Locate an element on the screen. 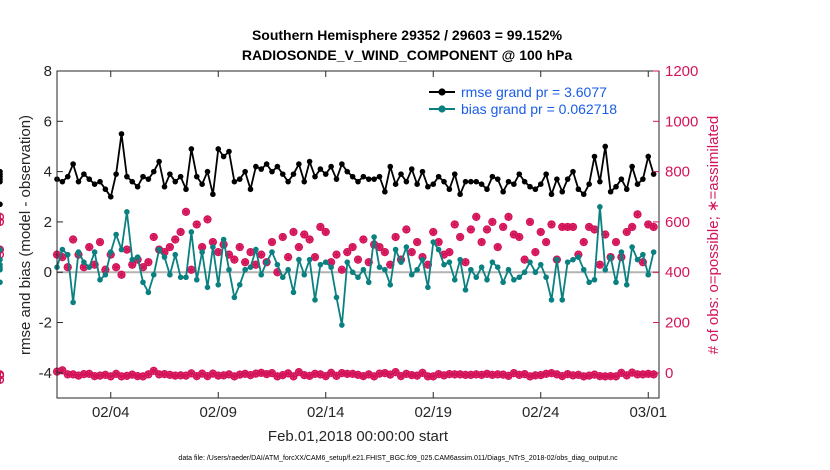 The height and width of the screenshot is (470, 830). y-right-tick-label: 0 is located at coordinates (669, 373).